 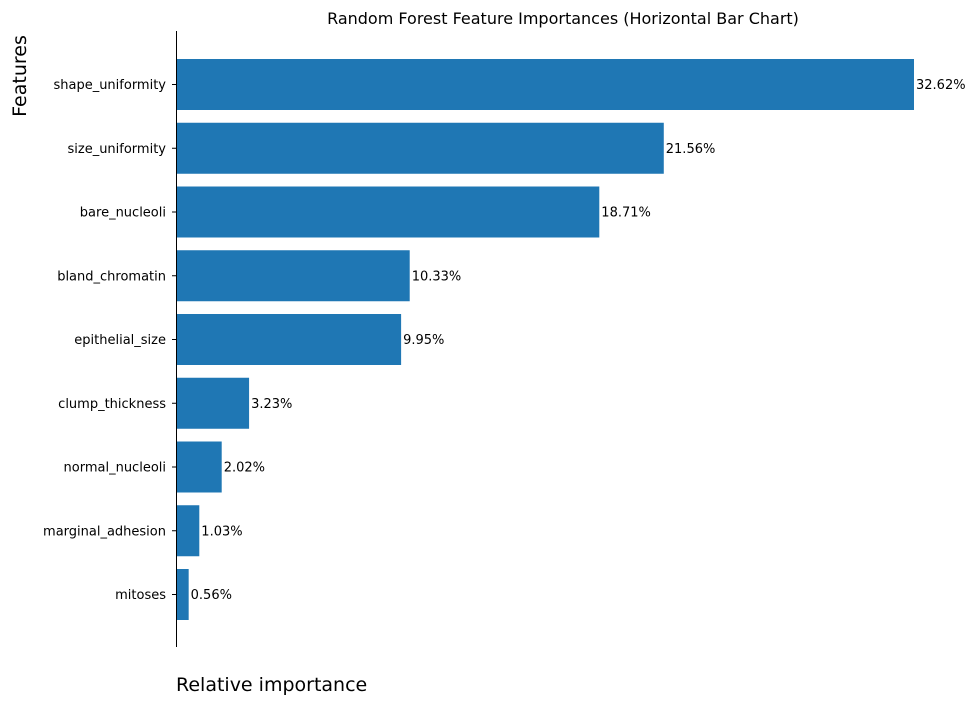 I want to click on category-label: bland_chromatin, so click(x=111, y=276).